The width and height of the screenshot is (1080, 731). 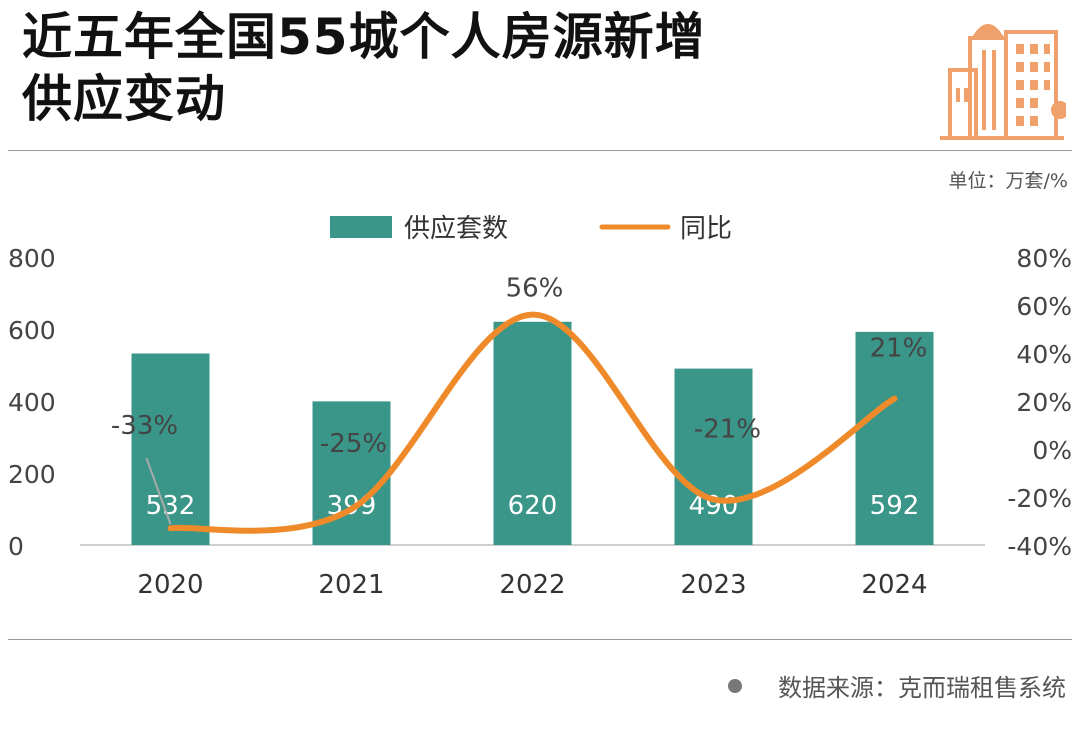 I want to click on bullet-dot-icon, so click(x=735, y=685).